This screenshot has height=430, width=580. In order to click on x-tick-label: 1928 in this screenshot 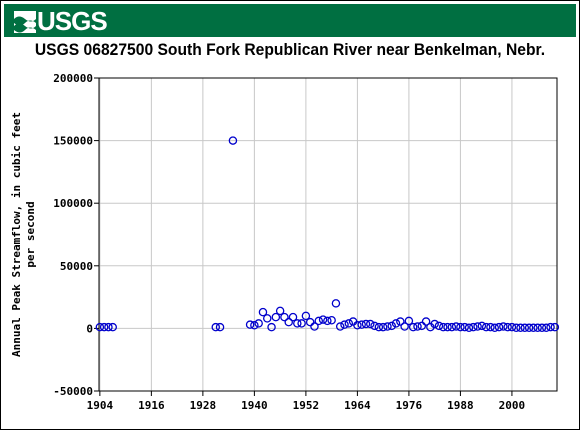, I will do `click(203, 405)`.